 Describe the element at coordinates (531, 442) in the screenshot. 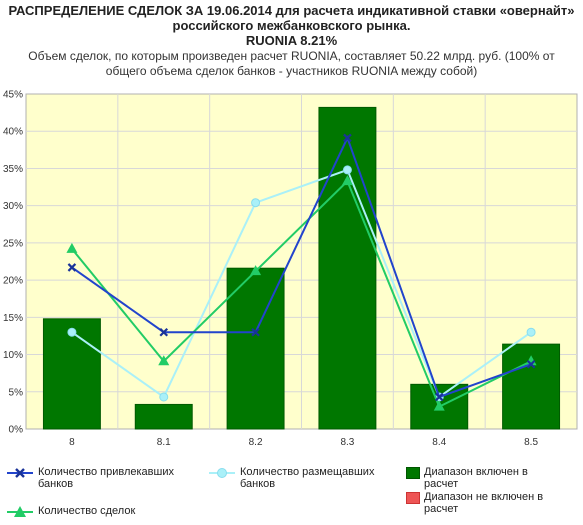

I see `x-tick-label: 8.5` at that location.